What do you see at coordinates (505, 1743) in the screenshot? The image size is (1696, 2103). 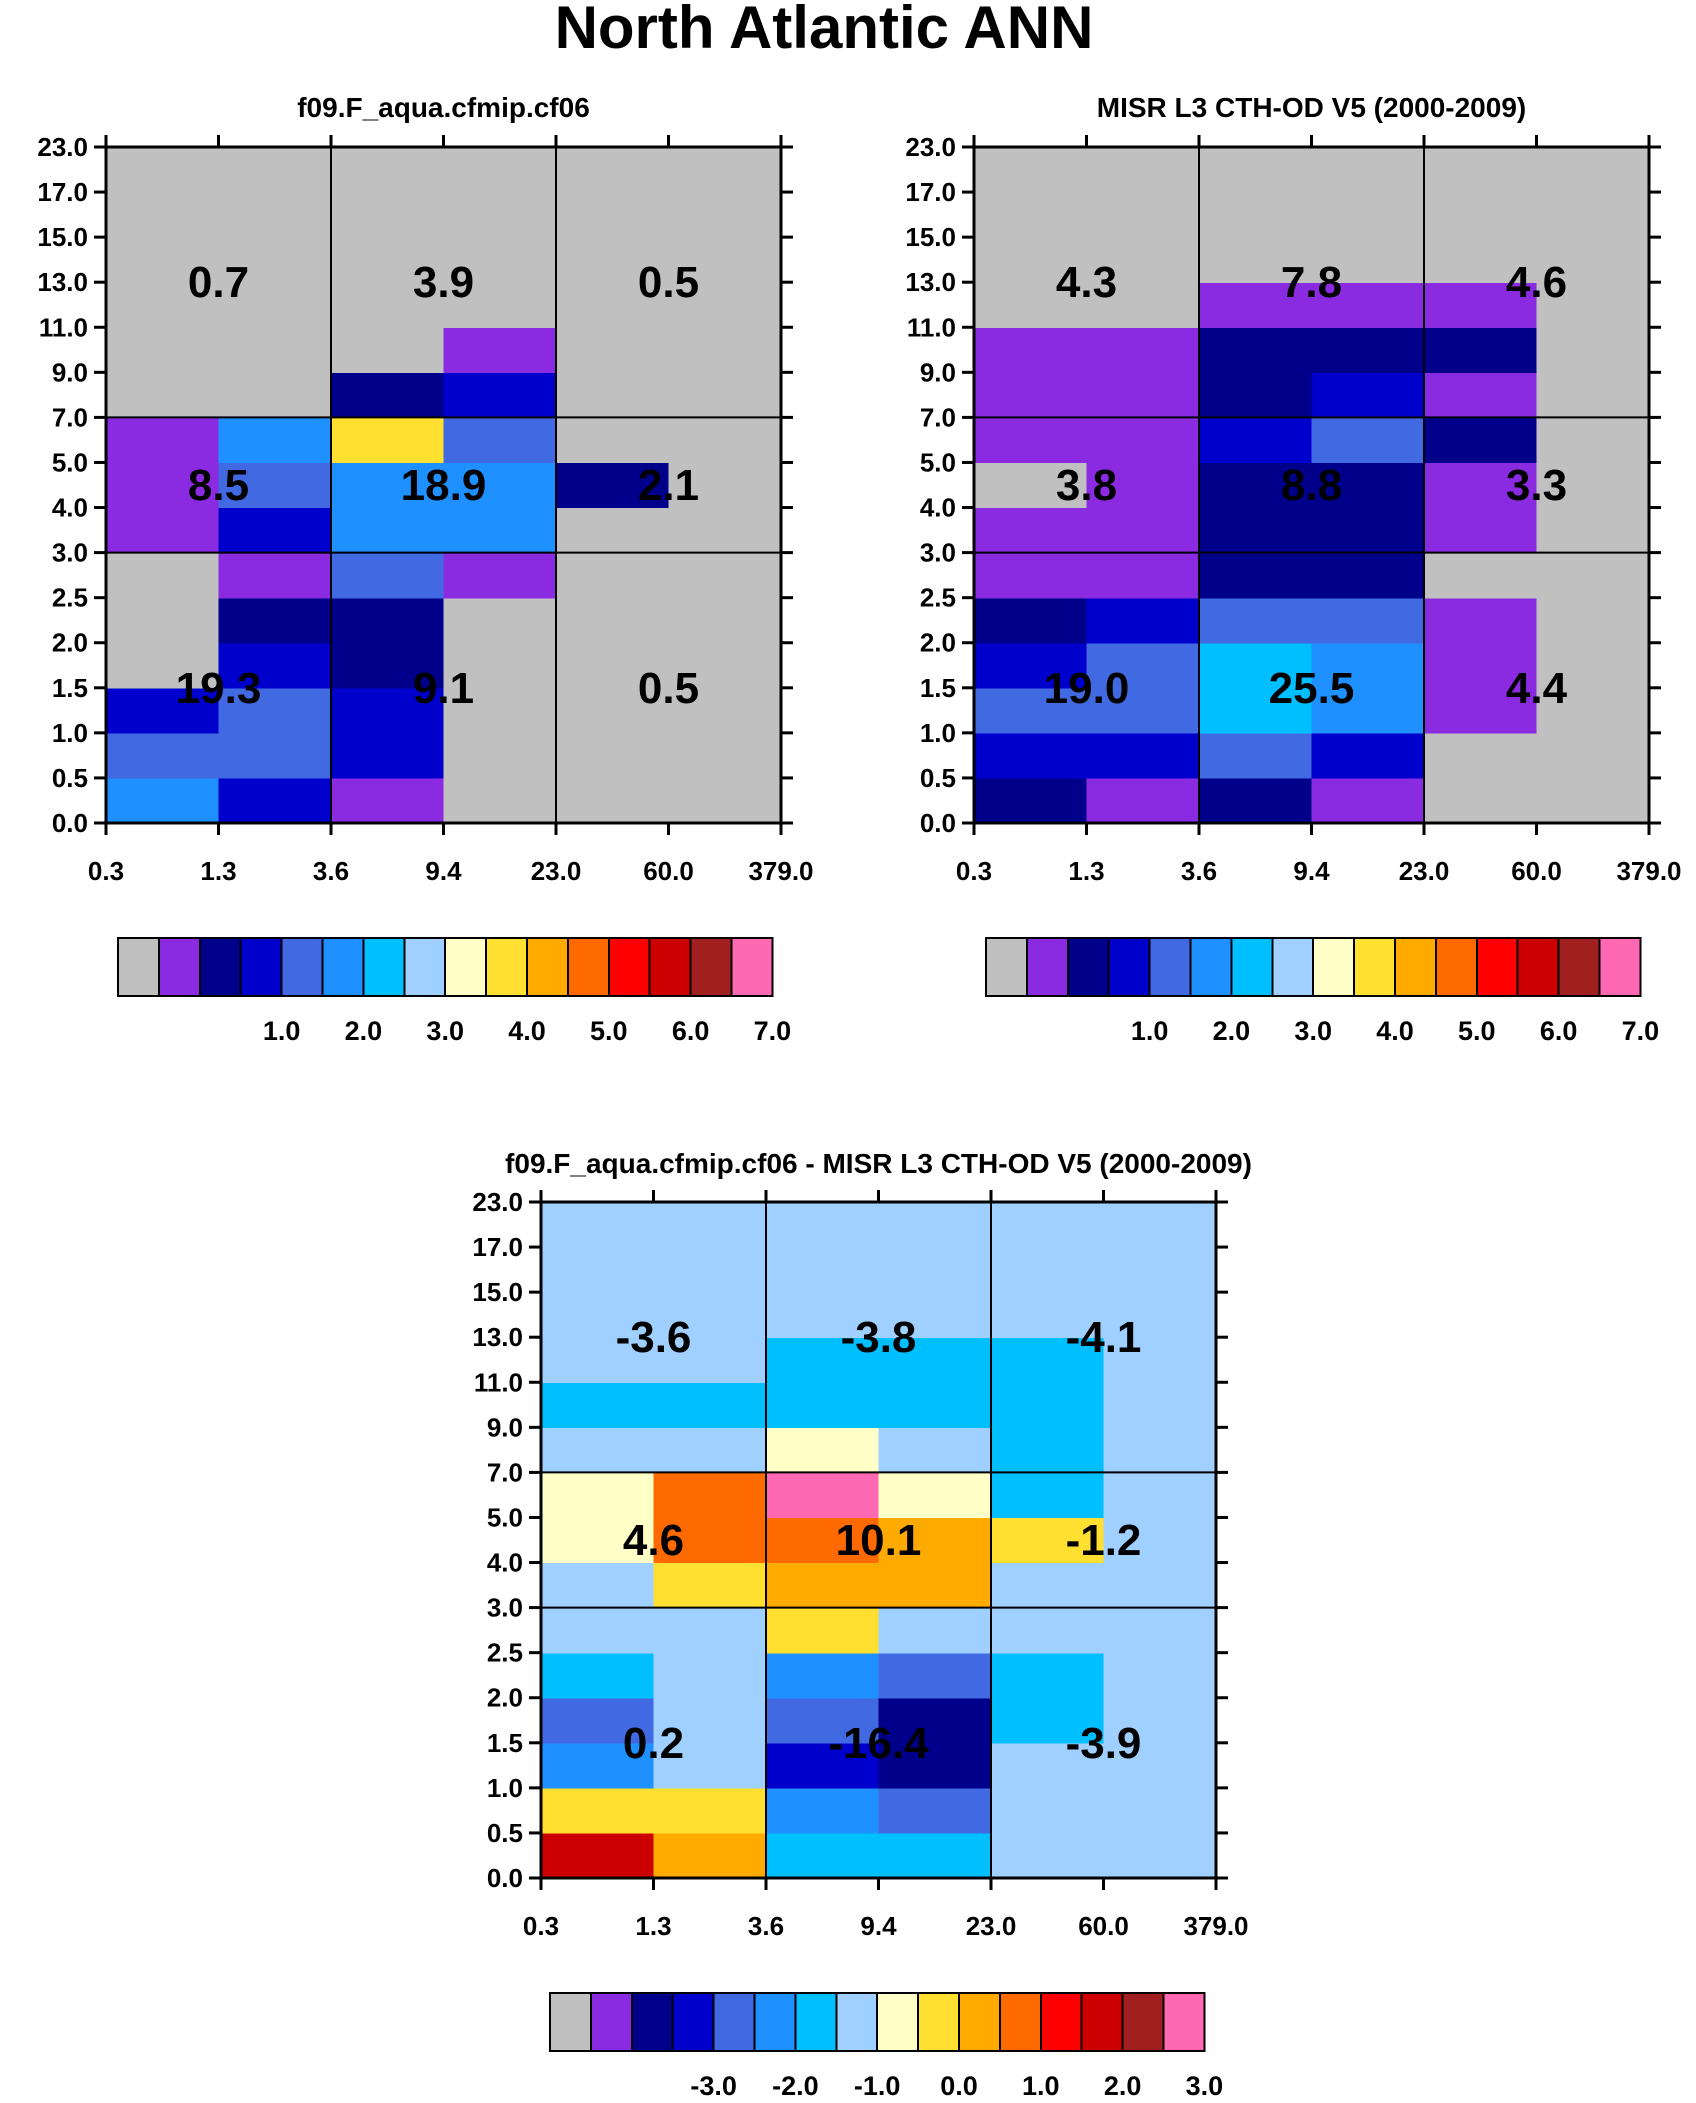 I see `y-tick-label: 1.5` at bounding box center [505, 1743].